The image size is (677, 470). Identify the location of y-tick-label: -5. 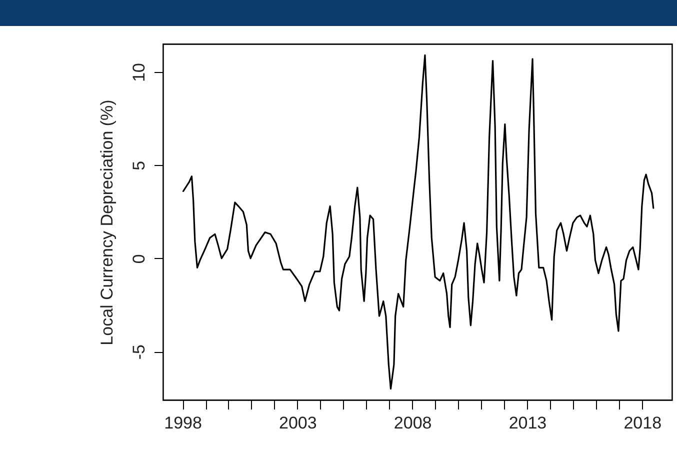
(139, 352).